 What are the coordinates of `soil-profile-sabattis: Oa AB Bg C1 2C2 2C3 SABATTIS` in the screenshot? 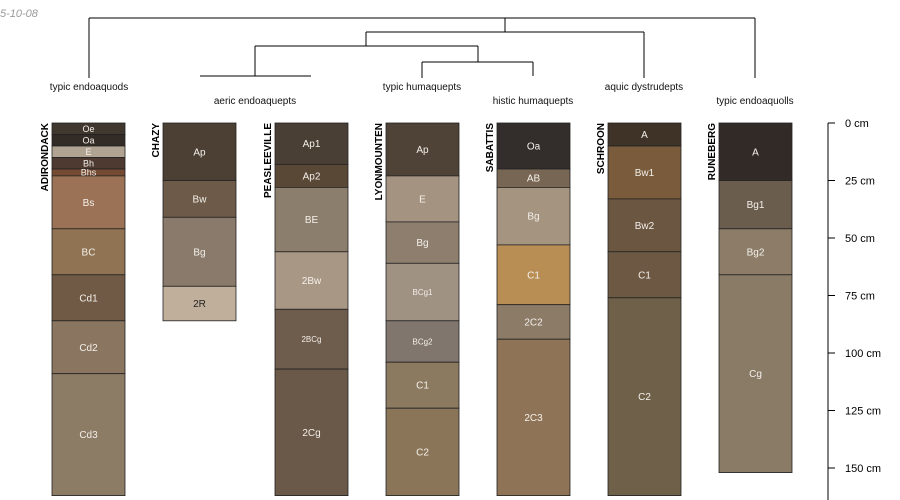 It's located at (528, 309).